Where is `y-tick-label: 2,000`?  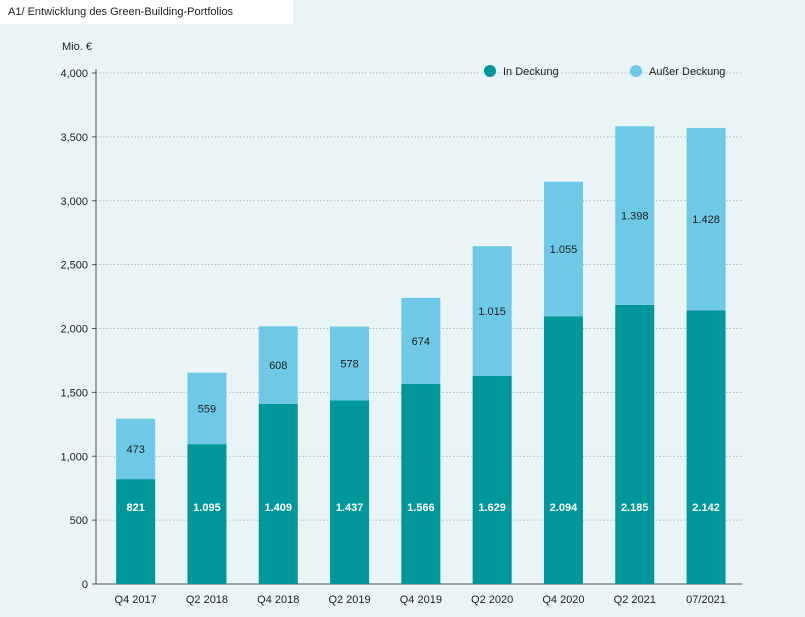 y-tick-label: 2,000 is located at coordinates (74, 330).